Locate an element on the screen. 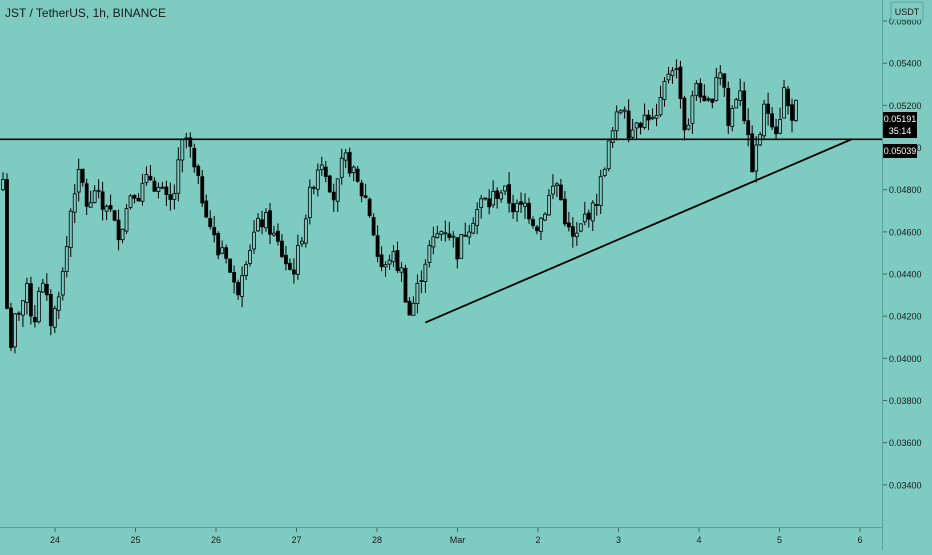  currency-box is located at coordinates (907, 11).